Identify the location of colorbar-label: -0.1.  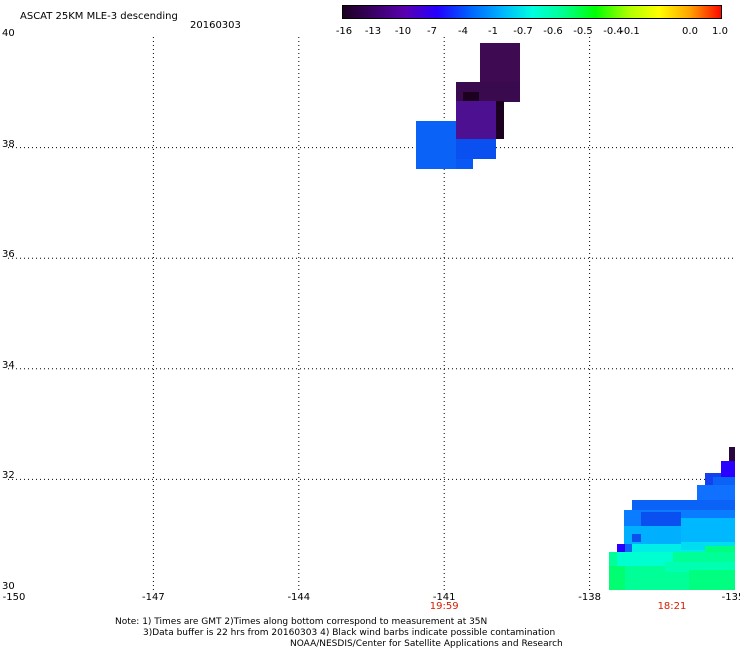
(630, 31).